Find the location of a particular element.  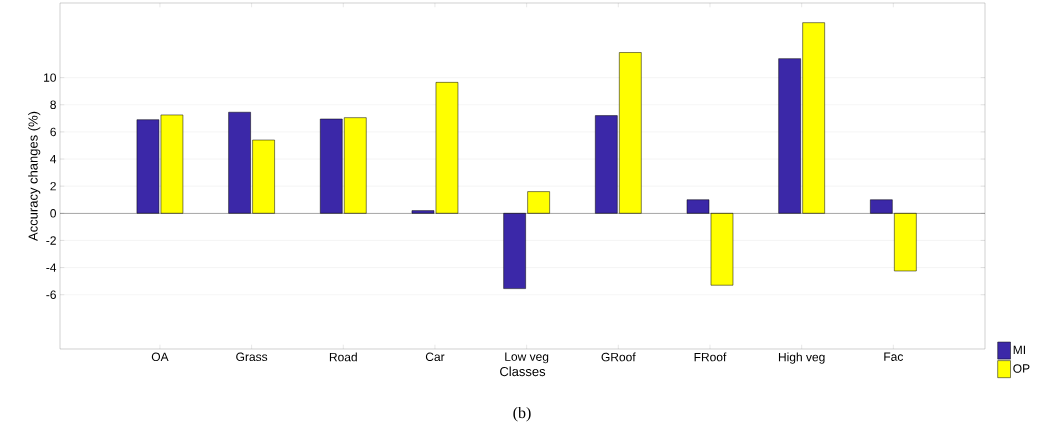

y-axis-title: Accuracy changes (%) is located at coordinates (34, 176).